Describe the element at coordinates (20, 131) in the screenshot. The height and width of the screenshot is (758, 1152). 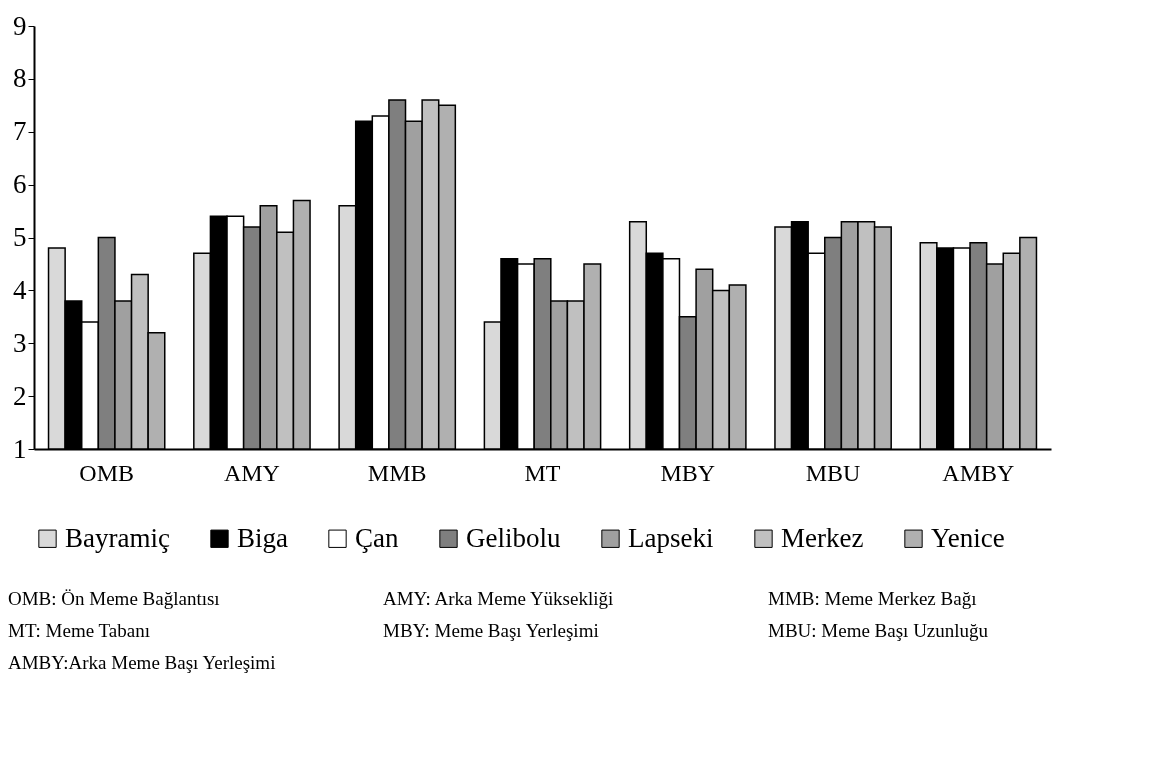
I see `y-tick-label: 7` at that location.